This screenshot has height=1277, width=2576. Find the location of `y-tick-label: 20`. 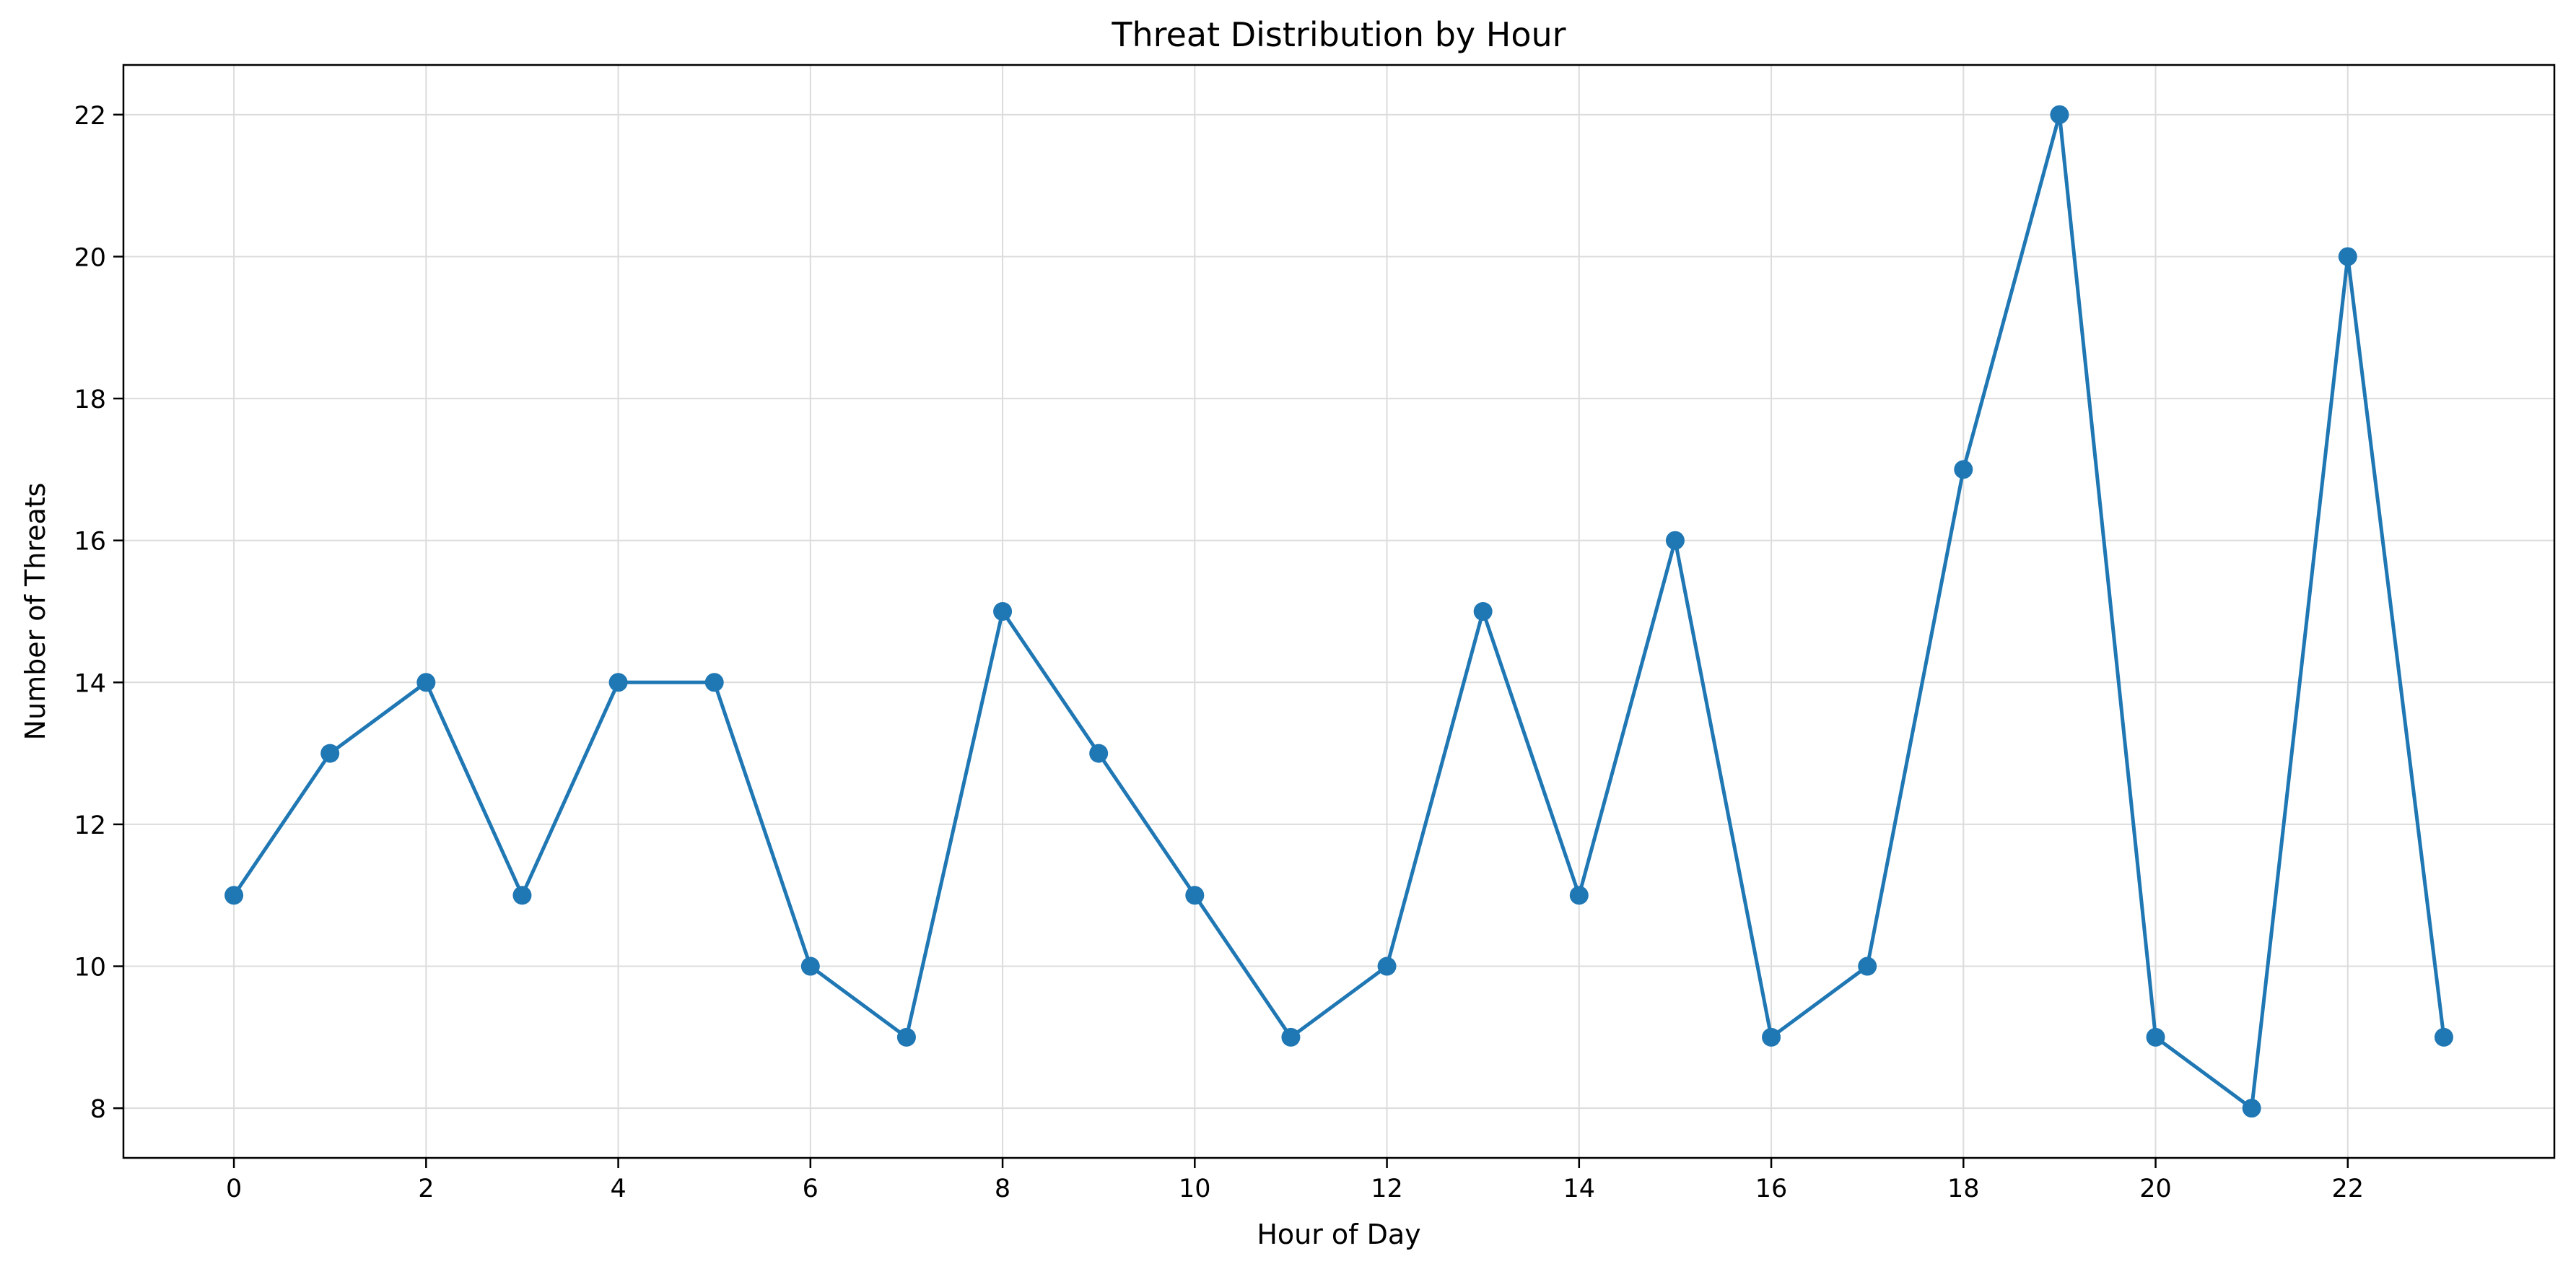

y-tick-label: 20 is located at coordinates (90, 257).